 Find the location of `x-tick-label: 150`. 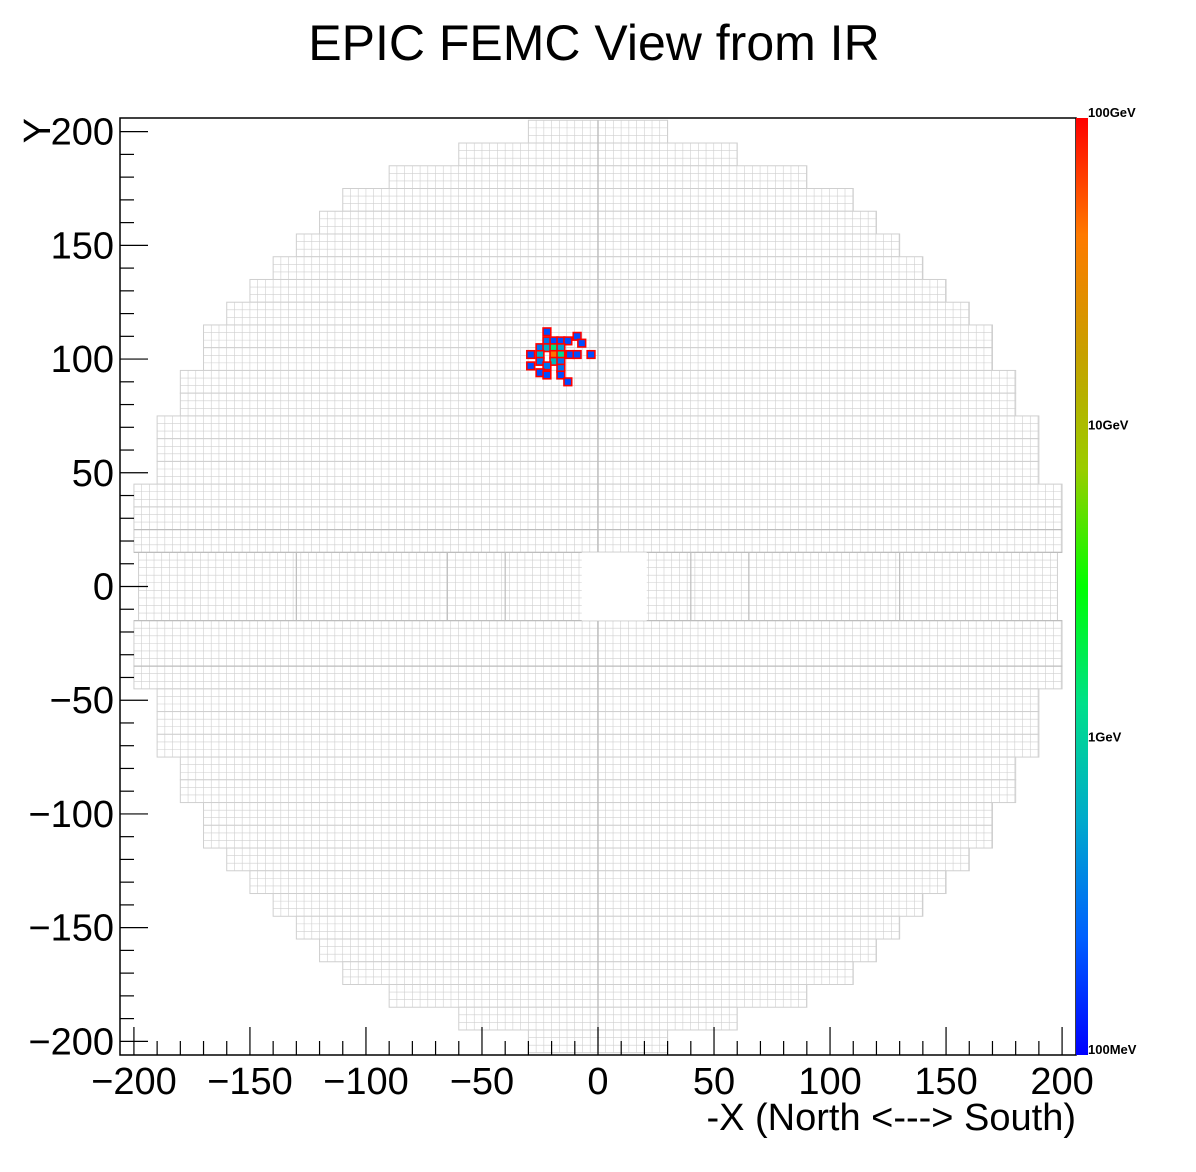

x-tick-label: 150 is located at coordinates (945, 1082).